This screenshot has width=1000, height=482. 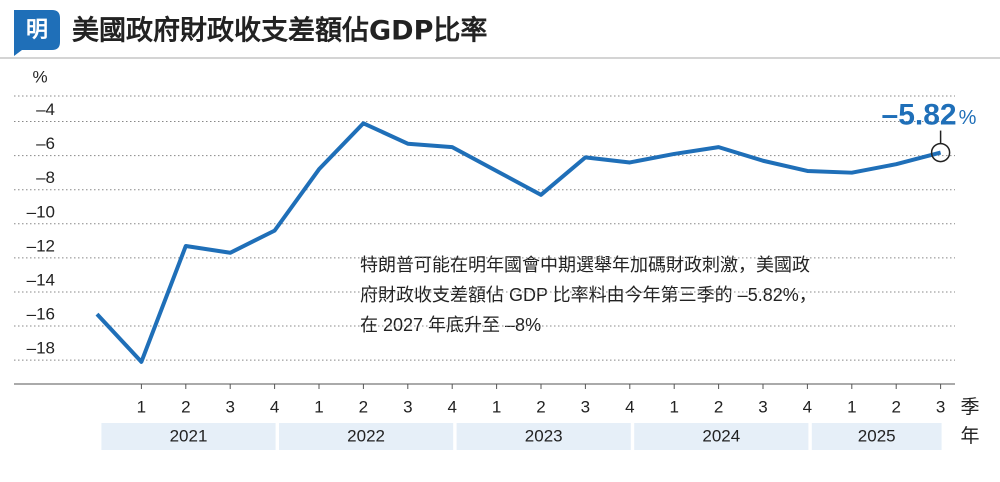 What do you see at coordinates (919, 114) in the screenshot?
I see `value-label: –5.82` at bounding box center [919, 114].